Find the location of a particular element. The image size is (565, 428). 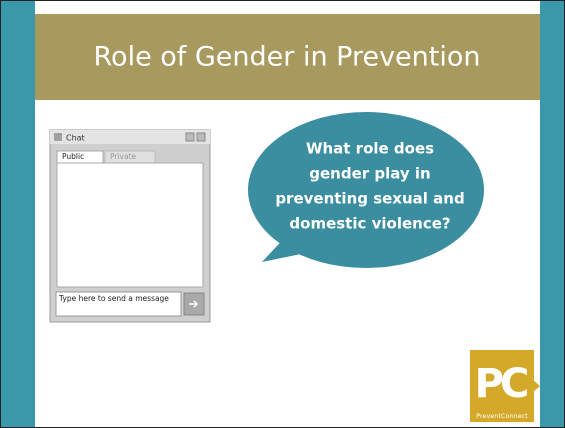

logo-letters: PC is located at coordinates (501, 384).